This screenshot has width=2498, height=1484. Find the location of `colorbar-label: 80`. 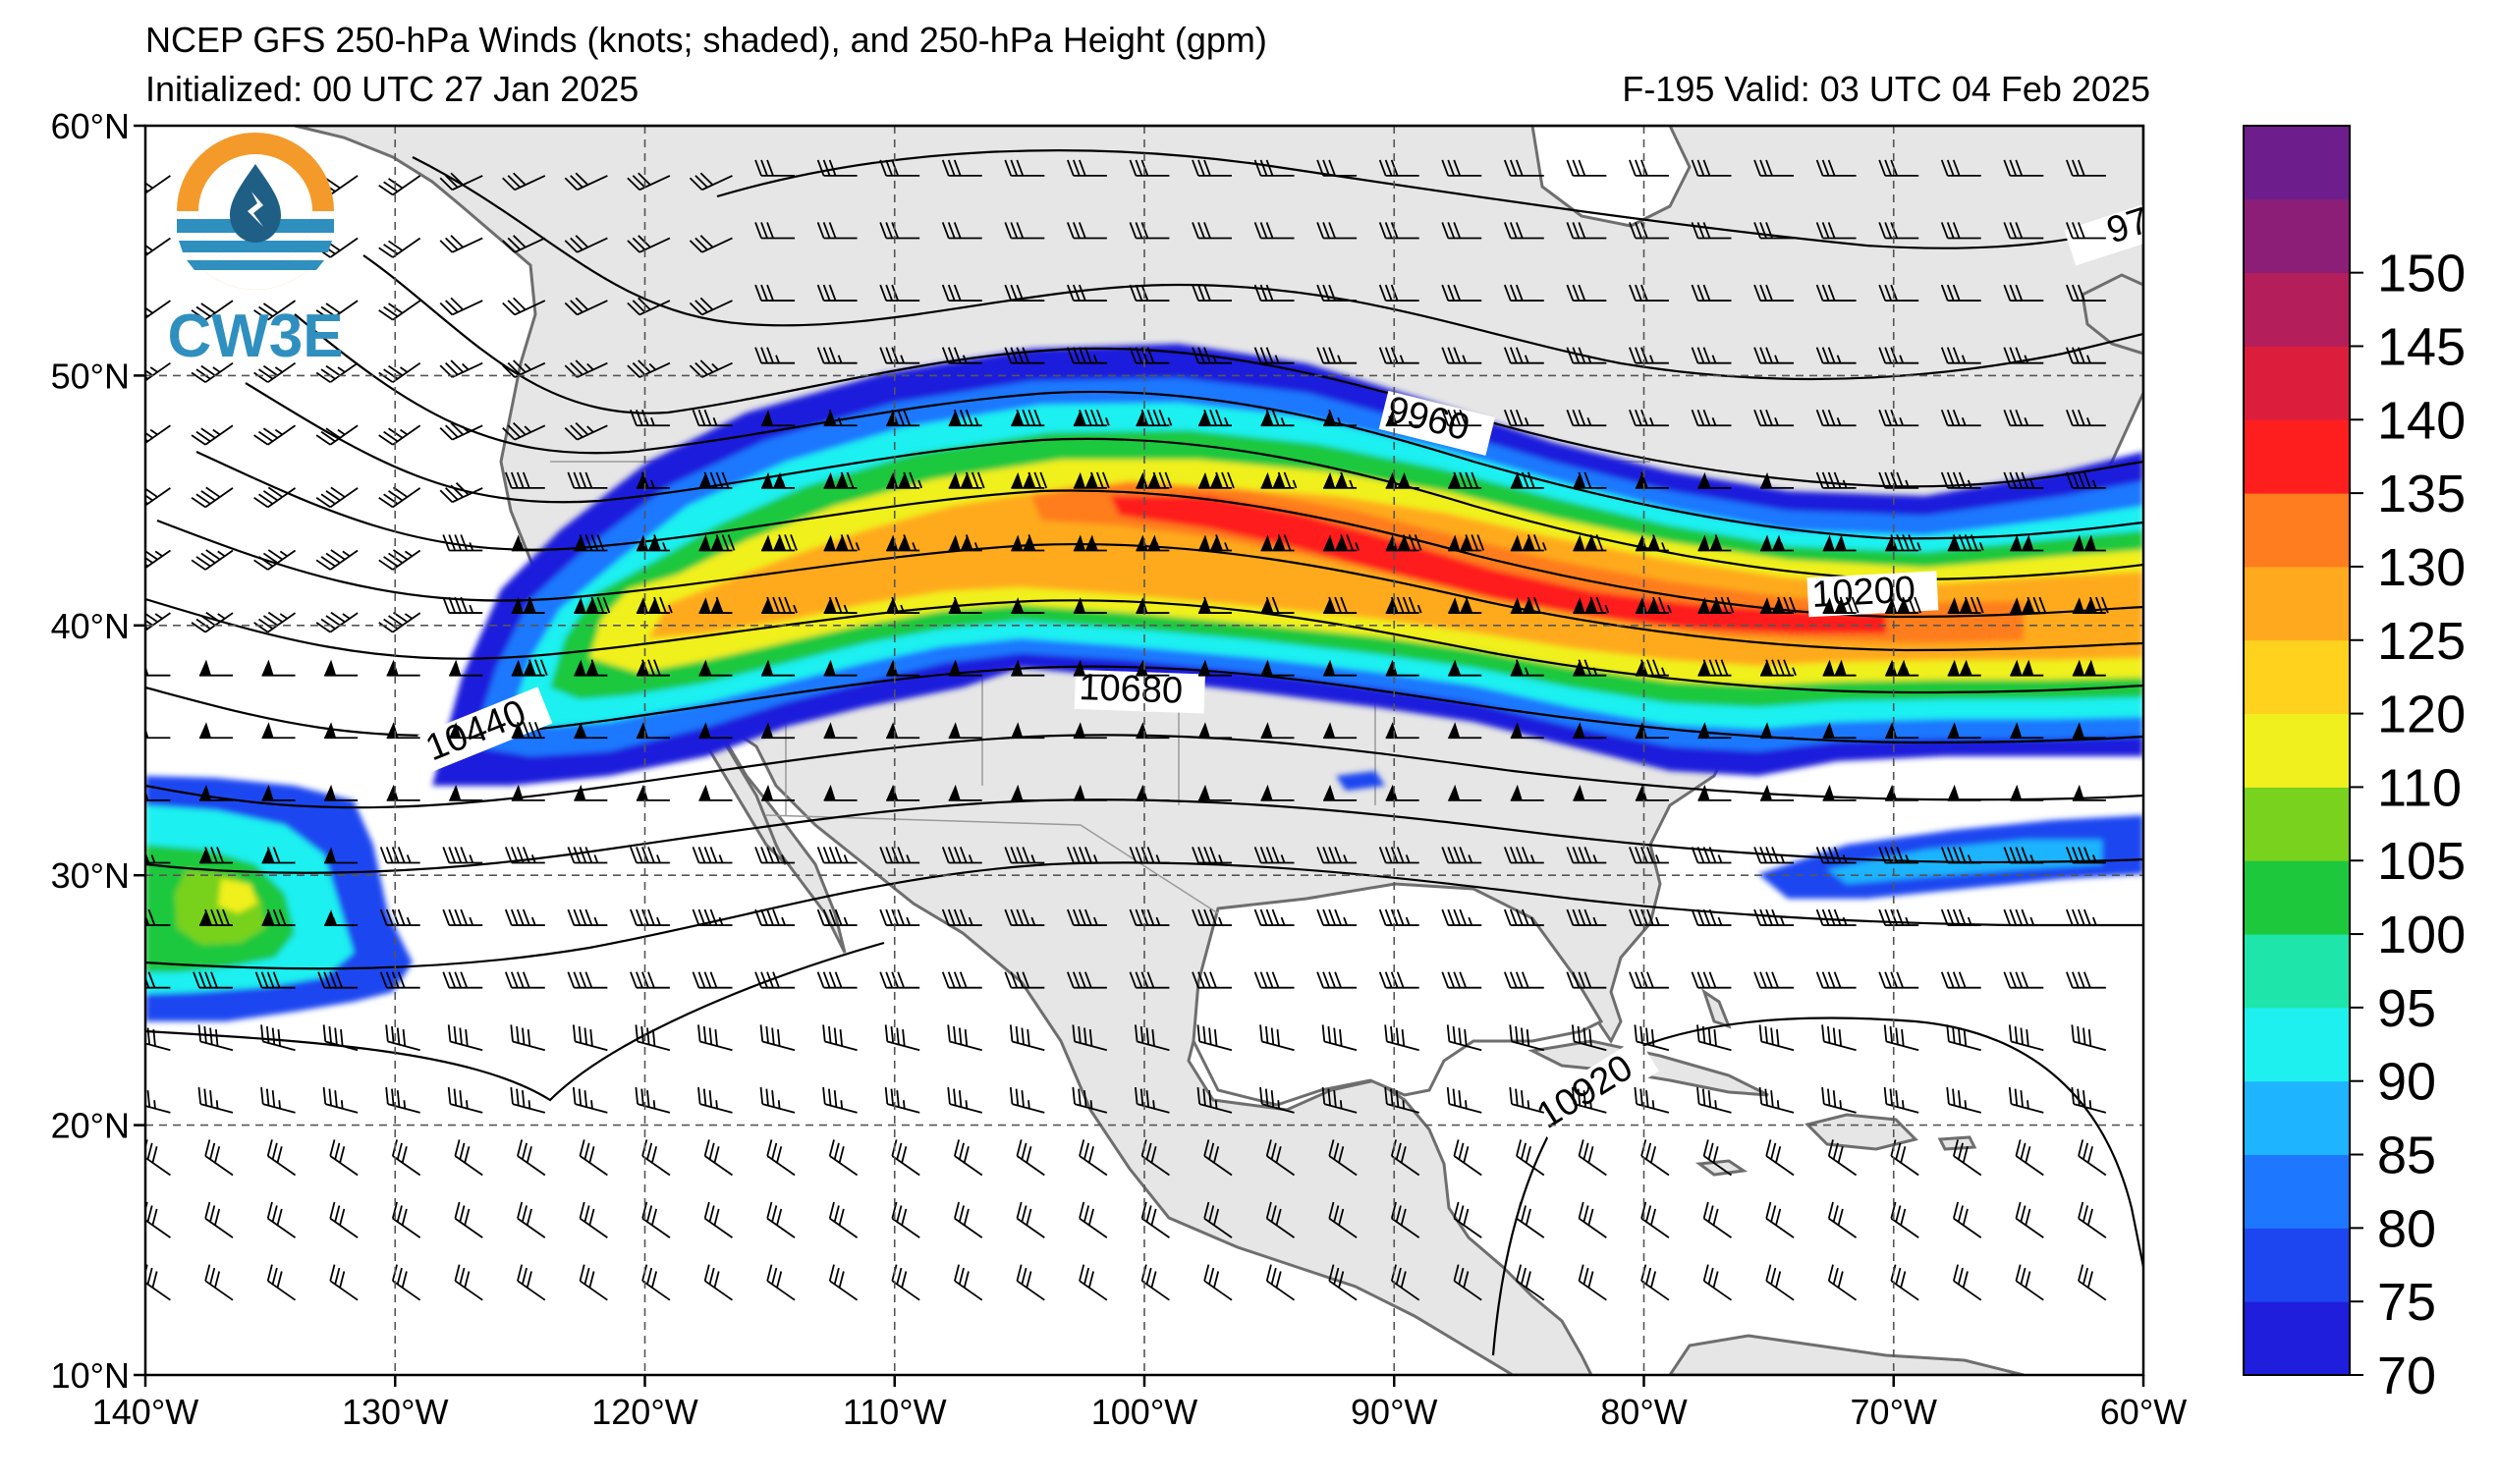

colorbar-label: 80 is located at coordinates (2406, 1228).